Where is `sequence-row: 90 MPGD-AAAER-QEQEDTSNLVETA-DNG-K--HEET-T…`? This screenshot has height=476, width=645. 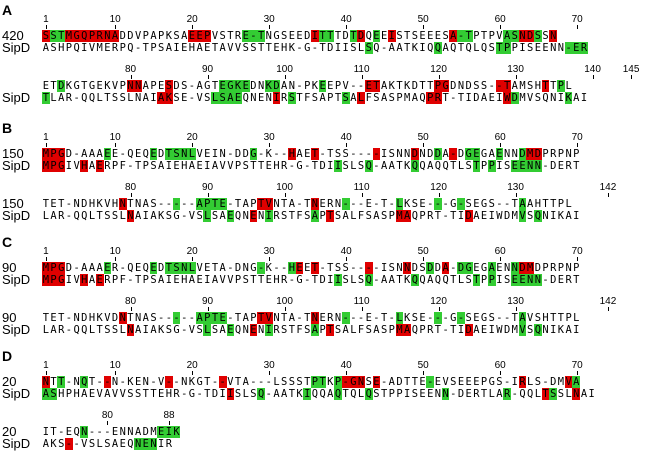 sequence-row: 90 MPGD-AAAER-QEQEDTSNLVETA-DNG-K--HEET-T… is located at coordinates (322, 267).